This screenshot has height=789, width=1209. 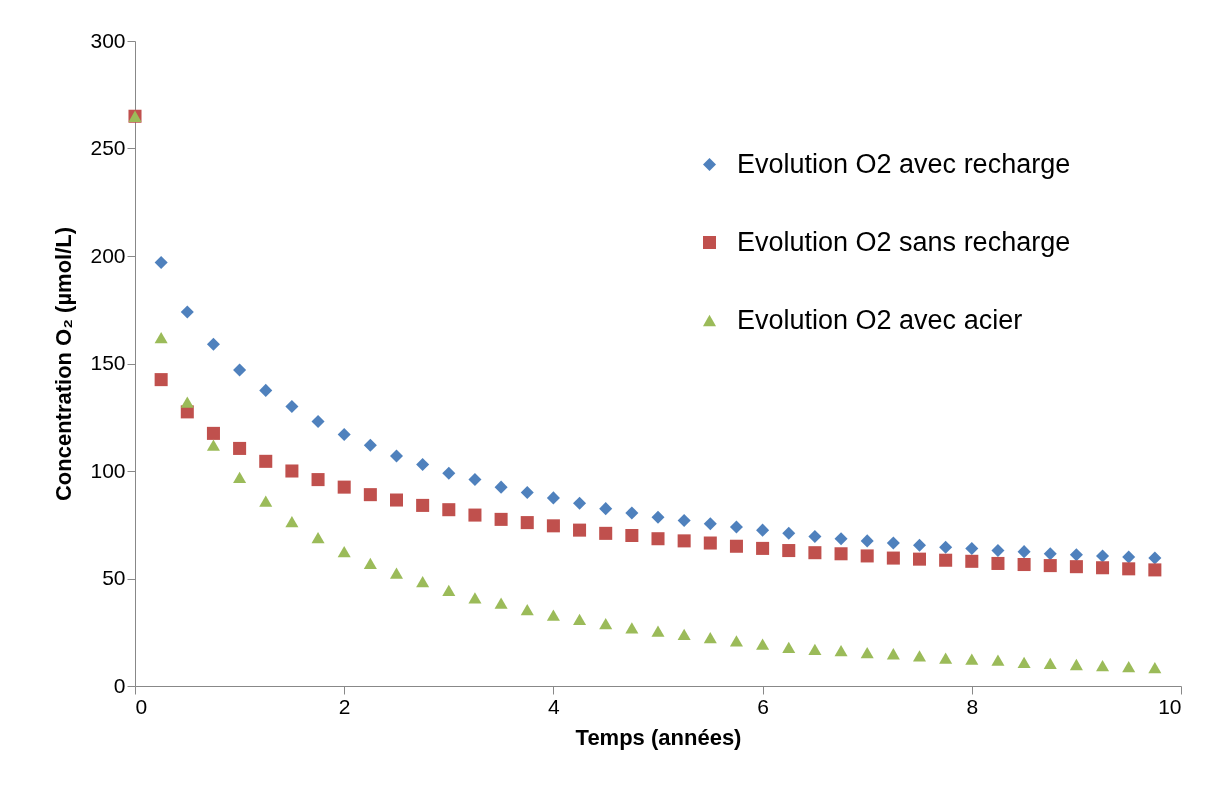 I want to click on y-tick-label: 100, so click(x=108, y=470).